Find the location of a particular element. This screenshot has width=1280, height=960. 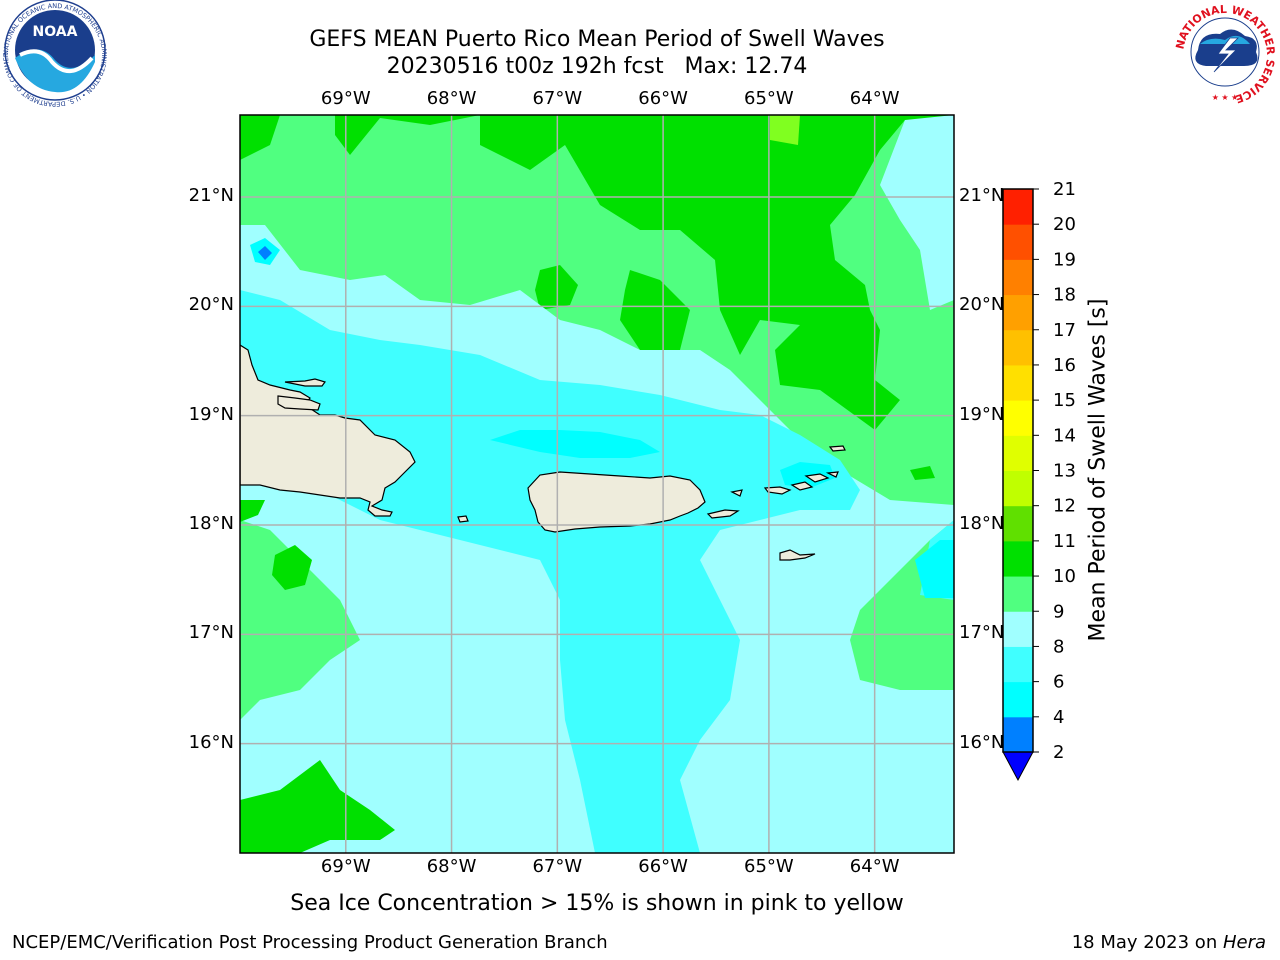

field-pale-cyan-ne is located at coordinates (917, 212).